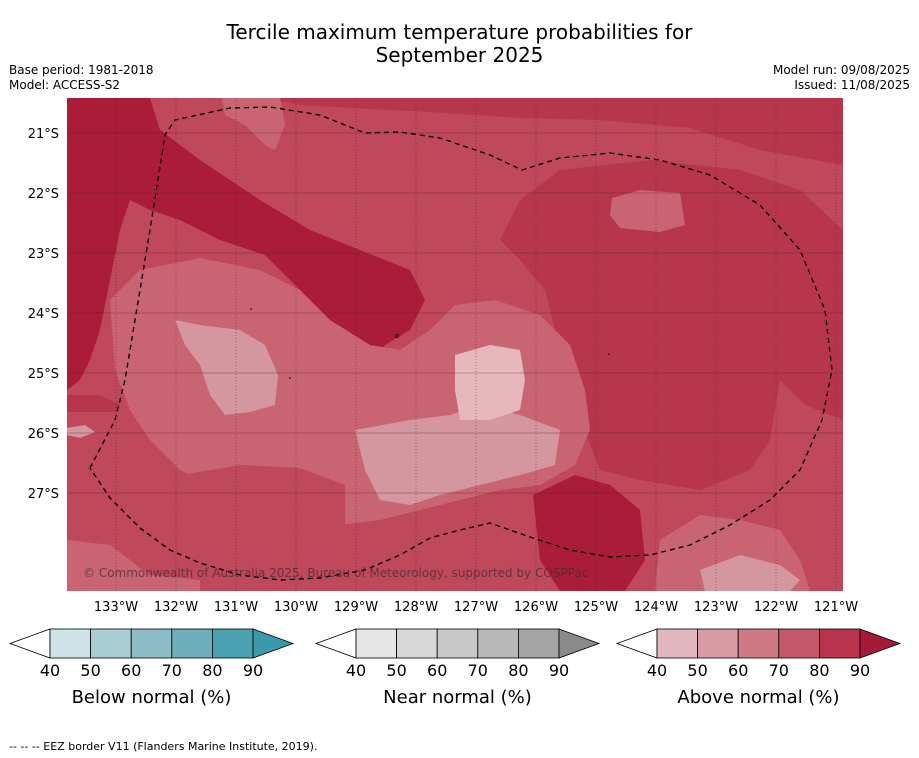 This screenshot has height=758, width=919. Describe the element at coordinates (116, 607) in the screenshot. I see `lon-tick-label: 133°W` at that location.